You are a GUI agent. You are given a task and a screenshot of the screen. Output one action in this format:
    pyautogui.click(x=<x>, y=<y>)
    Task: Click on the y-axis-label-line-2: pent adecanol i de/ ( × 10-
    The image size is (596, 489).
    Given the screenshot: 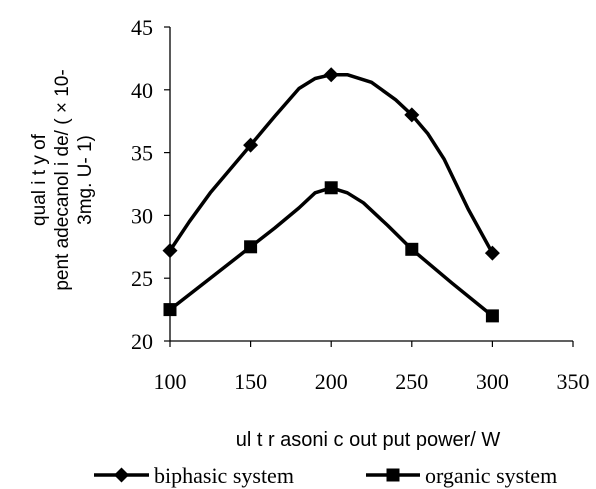 What is the action you would take?
    pyautogui.click(x=62, y=179)
    